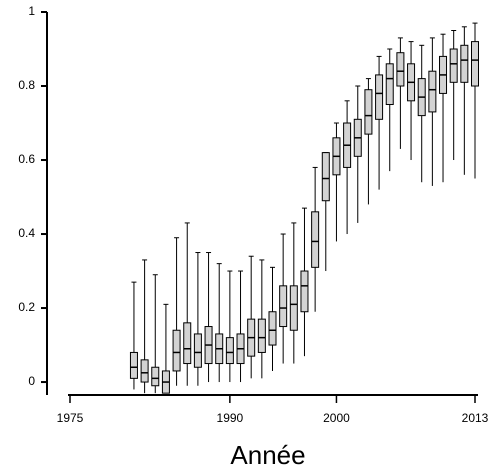 The image size is (492, 473). I want to click on x-tick-label: 1975, so click(70, 418).